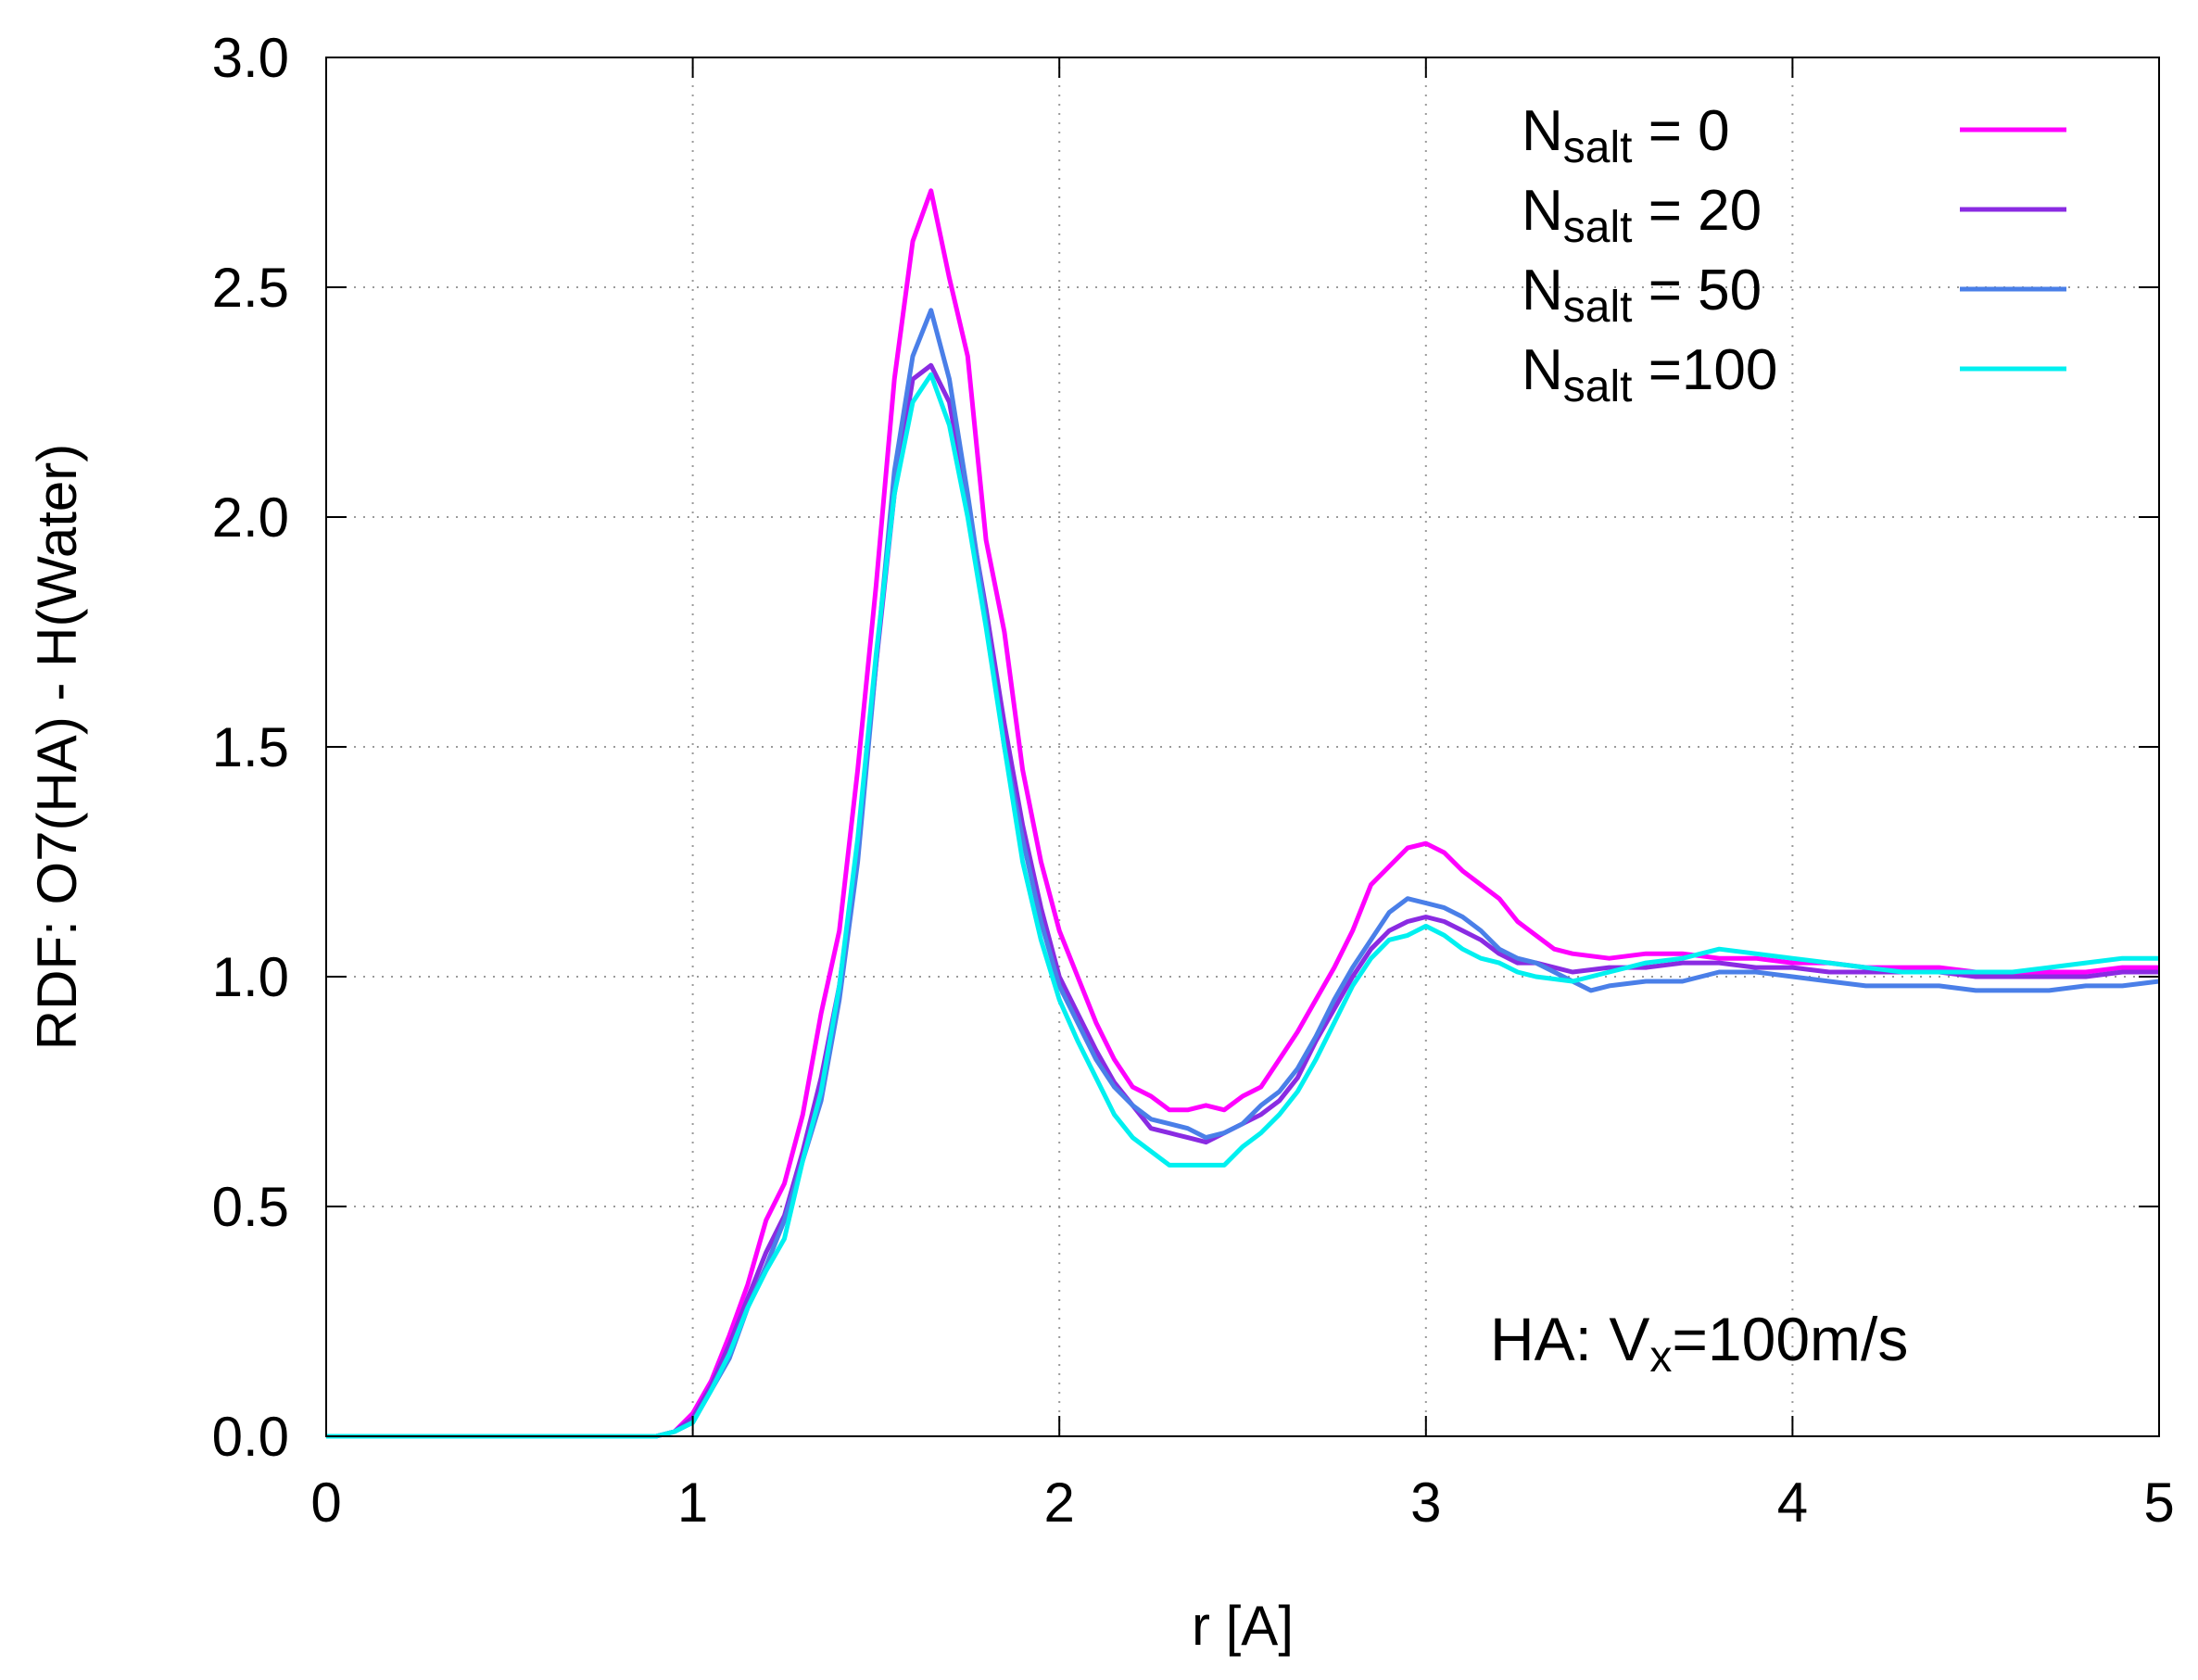 The image size is (2198, 1680). Describe the element at coordinates (250, 58) in the screenshot. I see `y-tick-label: 3.0` at that location.